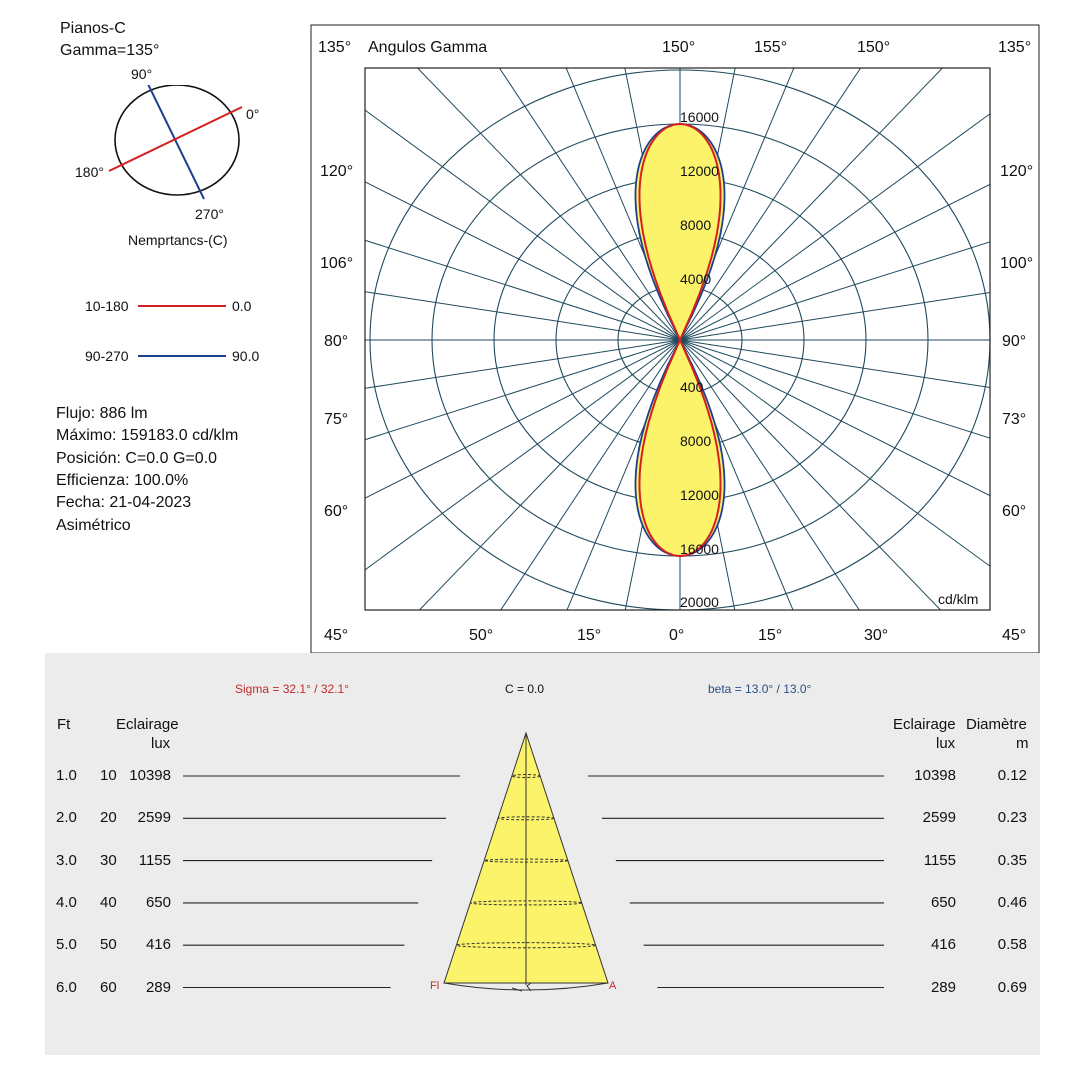  Describe the element at coordinates (946, 743) in the screenshot. I see `header-lux-right: lux` at that location.